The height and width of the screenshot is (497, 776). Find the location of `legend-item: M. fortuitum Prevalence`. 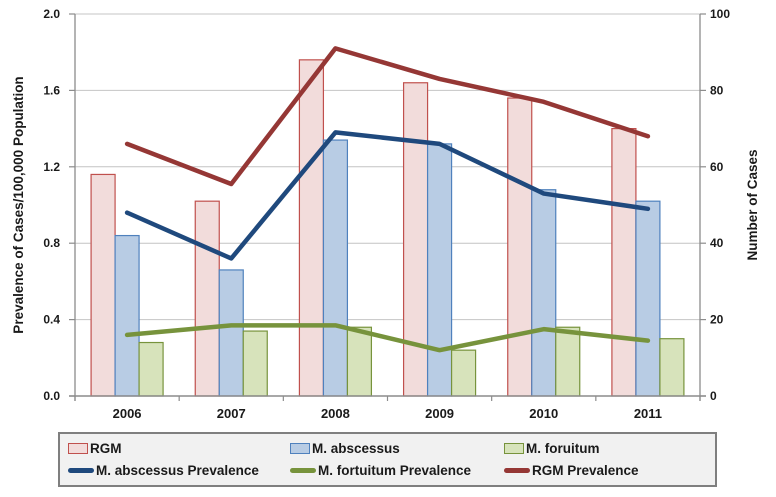

legend-item: M. fortuitum Prevalence is located at coordinates (397, 470).